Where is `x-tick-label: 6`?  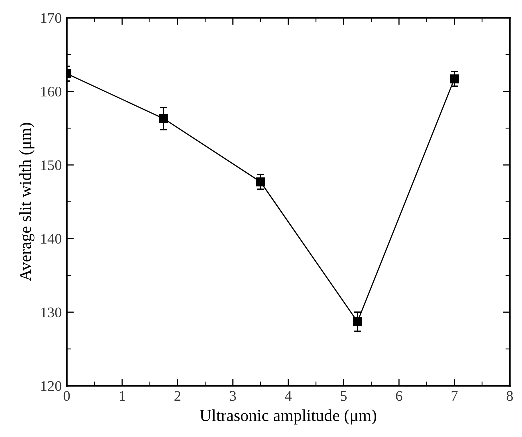
x-tick-label: 6 is located at coordinates (399, 396).